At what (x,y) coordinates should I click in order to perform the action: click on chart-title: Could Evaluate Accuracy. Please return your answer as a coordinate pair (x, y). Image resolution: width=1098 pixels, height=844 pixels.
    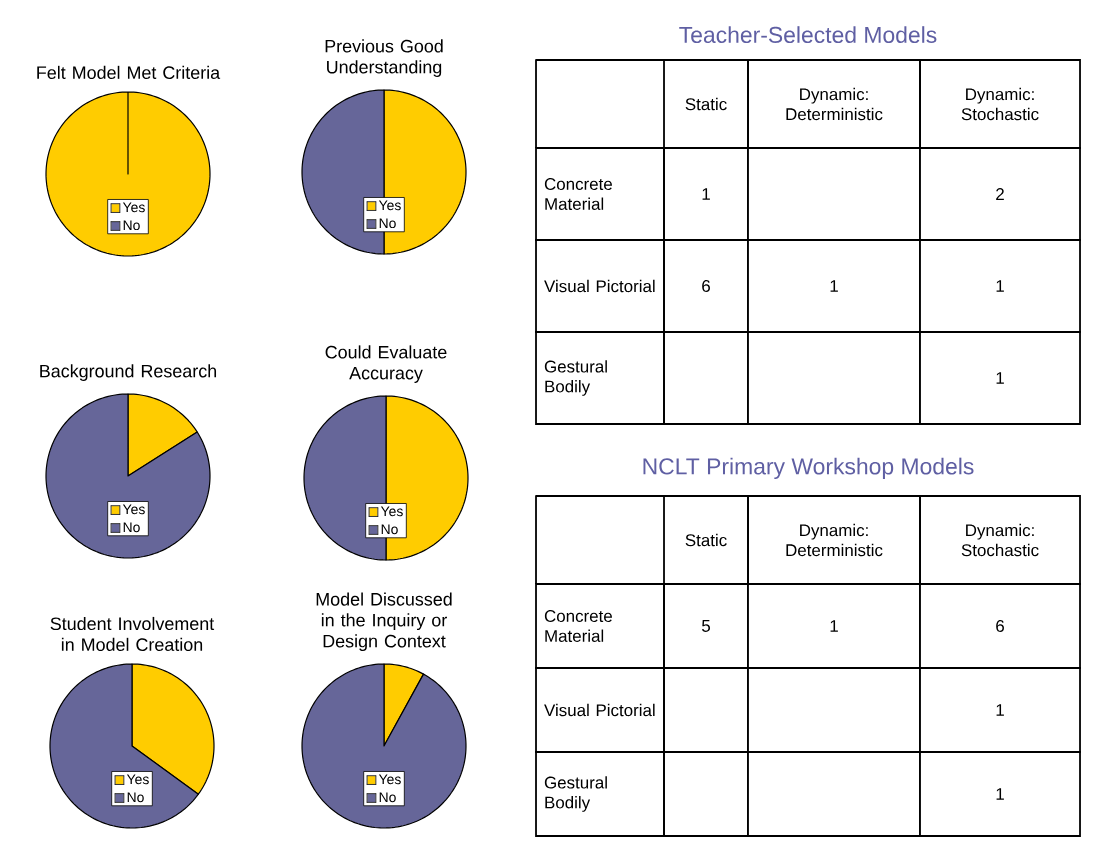
    Looking at the image, I should click on (386, 364).